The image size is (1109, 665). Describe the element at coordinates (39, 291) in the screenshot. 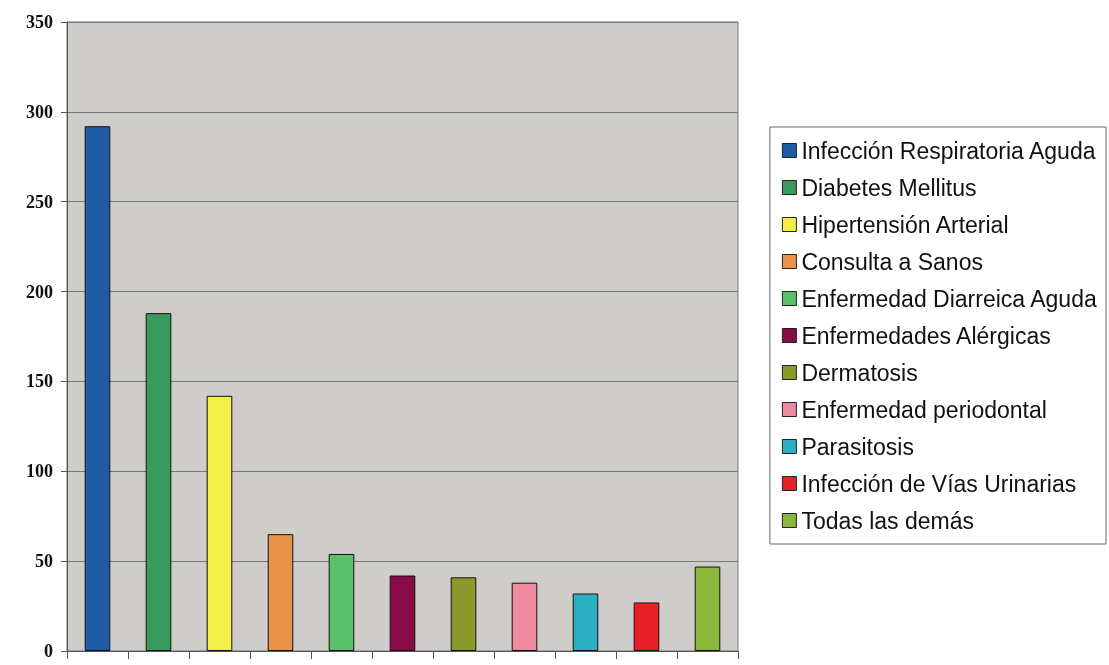

I see `y-tick-label: 200` at that location.